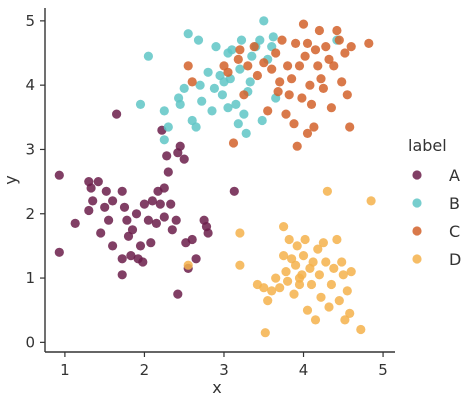  What do you see at coordinates (30, 21) in the screenshot?
I see `y-tick-label-5: 5` at bounding box center [30, 21].